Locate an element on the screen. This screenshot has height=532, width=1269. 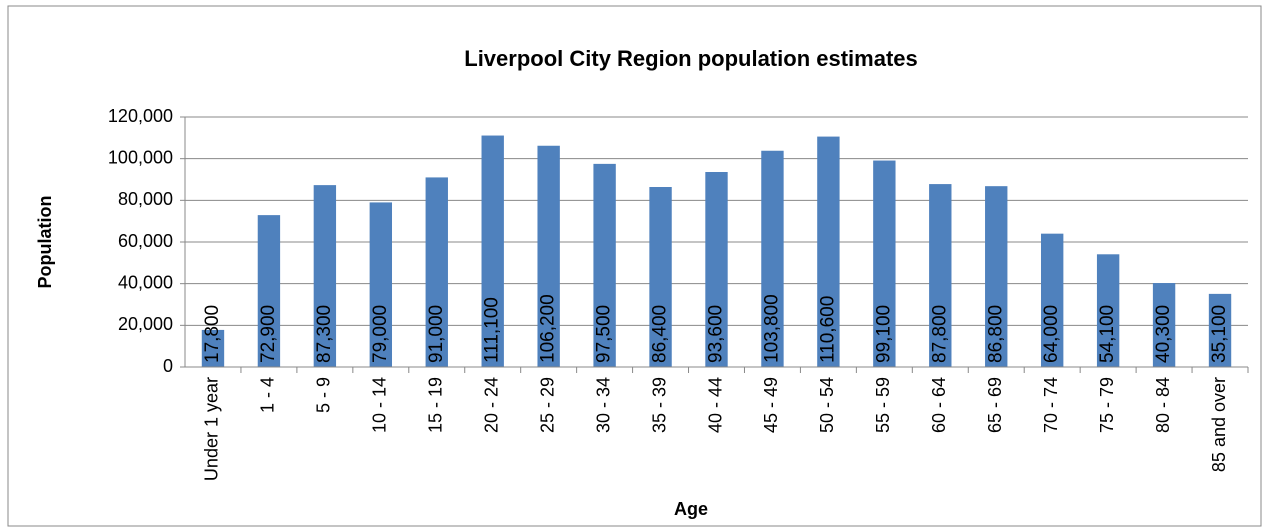
data-label: 103,800 is located at coordinates (771, 328).